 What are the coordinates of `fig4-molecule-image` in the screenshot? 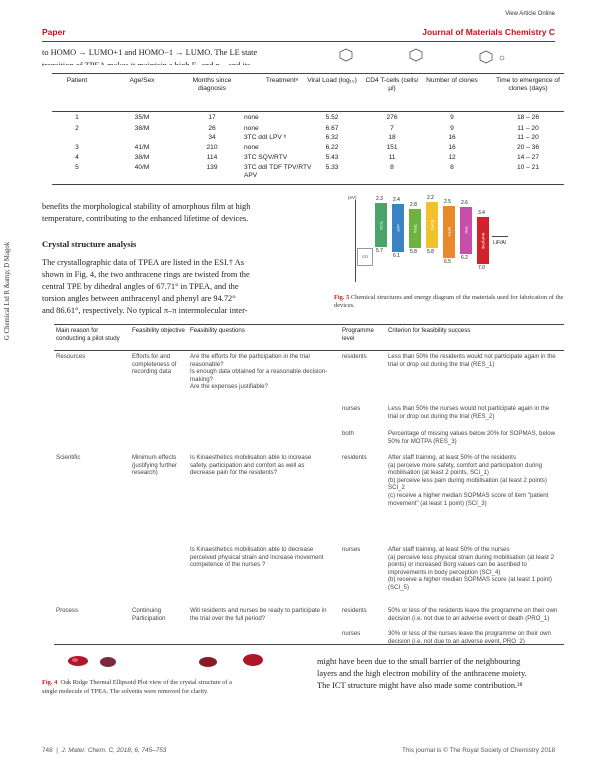 It's located at (165, 660).